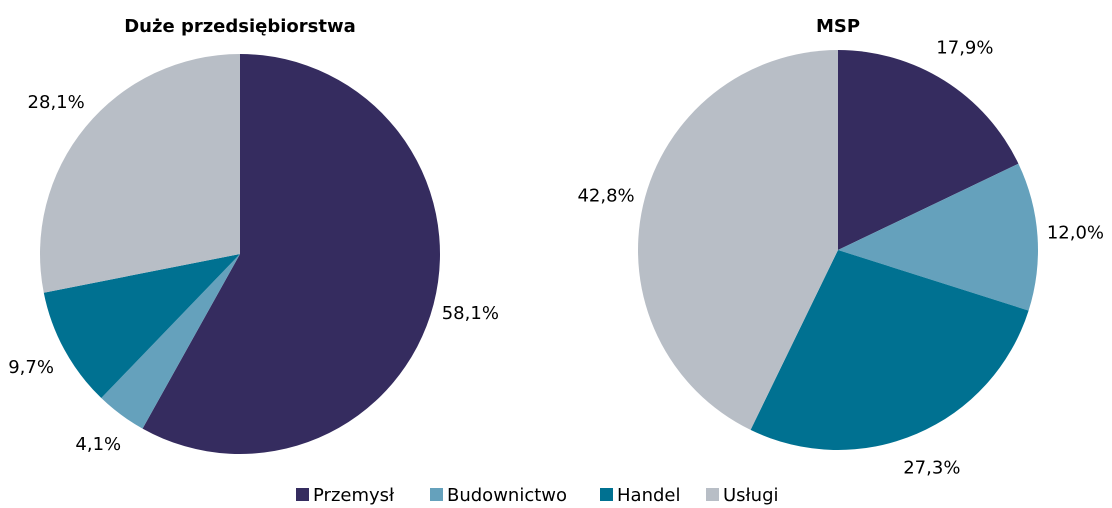 This screenshot has width=1112, height=508. I want to click on legend-label: Przemysł, so click(354, 495).